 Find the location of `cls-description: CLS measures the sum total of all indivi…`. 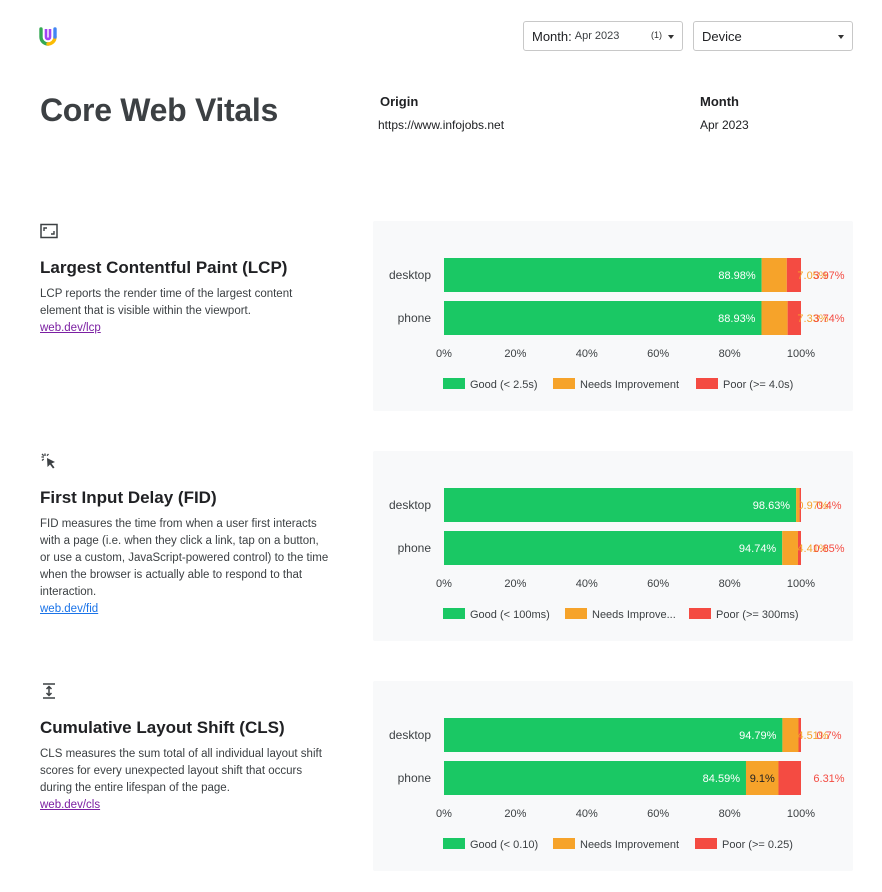

cls-description: CLS measures the sum total of all indivi… is located at coordinates (186, 780).